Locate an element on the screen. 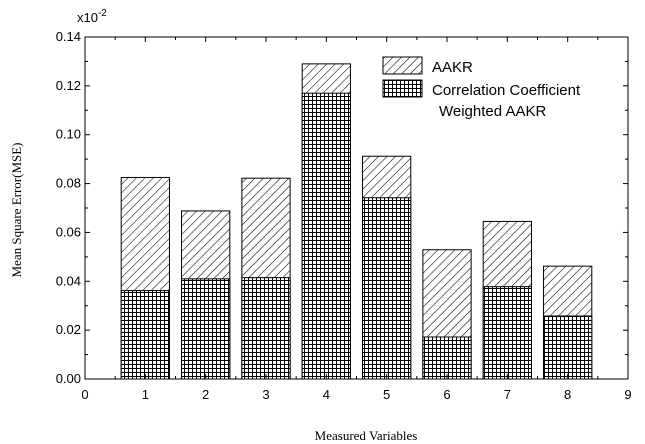 This screenshot has height=444, width=645. x-tick-label: 4 is located at coordinates (326, 394).